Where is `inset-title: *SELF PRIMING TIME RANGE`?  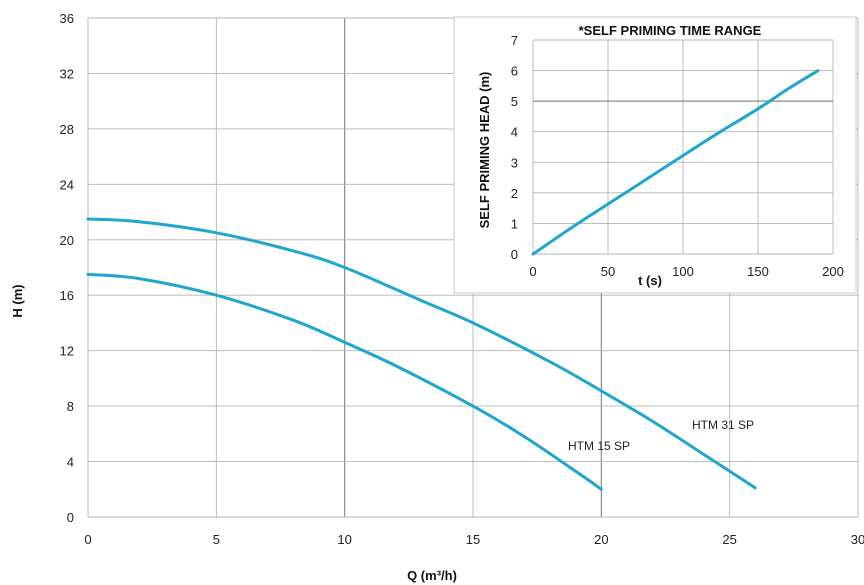 inset-title: *SELF PRIMING TIME RANGE is located at coordinates (670, 30).